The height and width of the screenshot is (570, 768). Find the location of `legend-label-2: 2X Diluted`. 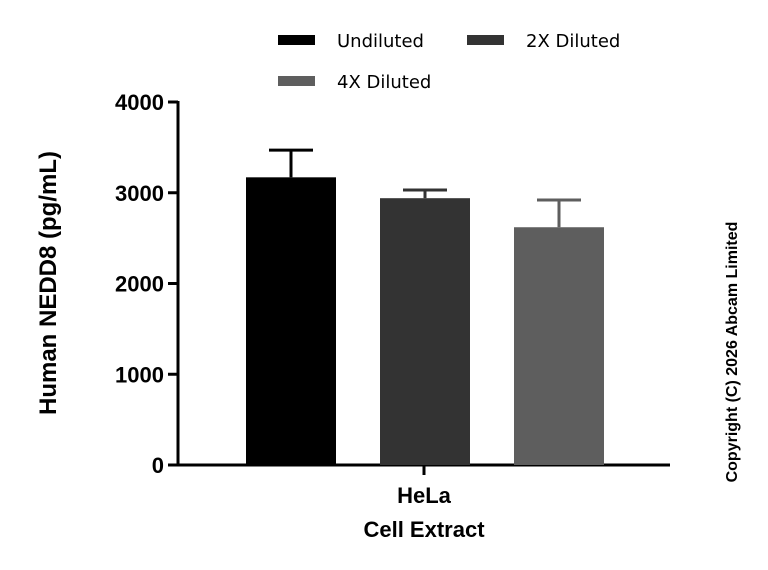

legend-label-2: 2X Diluted is located at coordinates (573, 41).